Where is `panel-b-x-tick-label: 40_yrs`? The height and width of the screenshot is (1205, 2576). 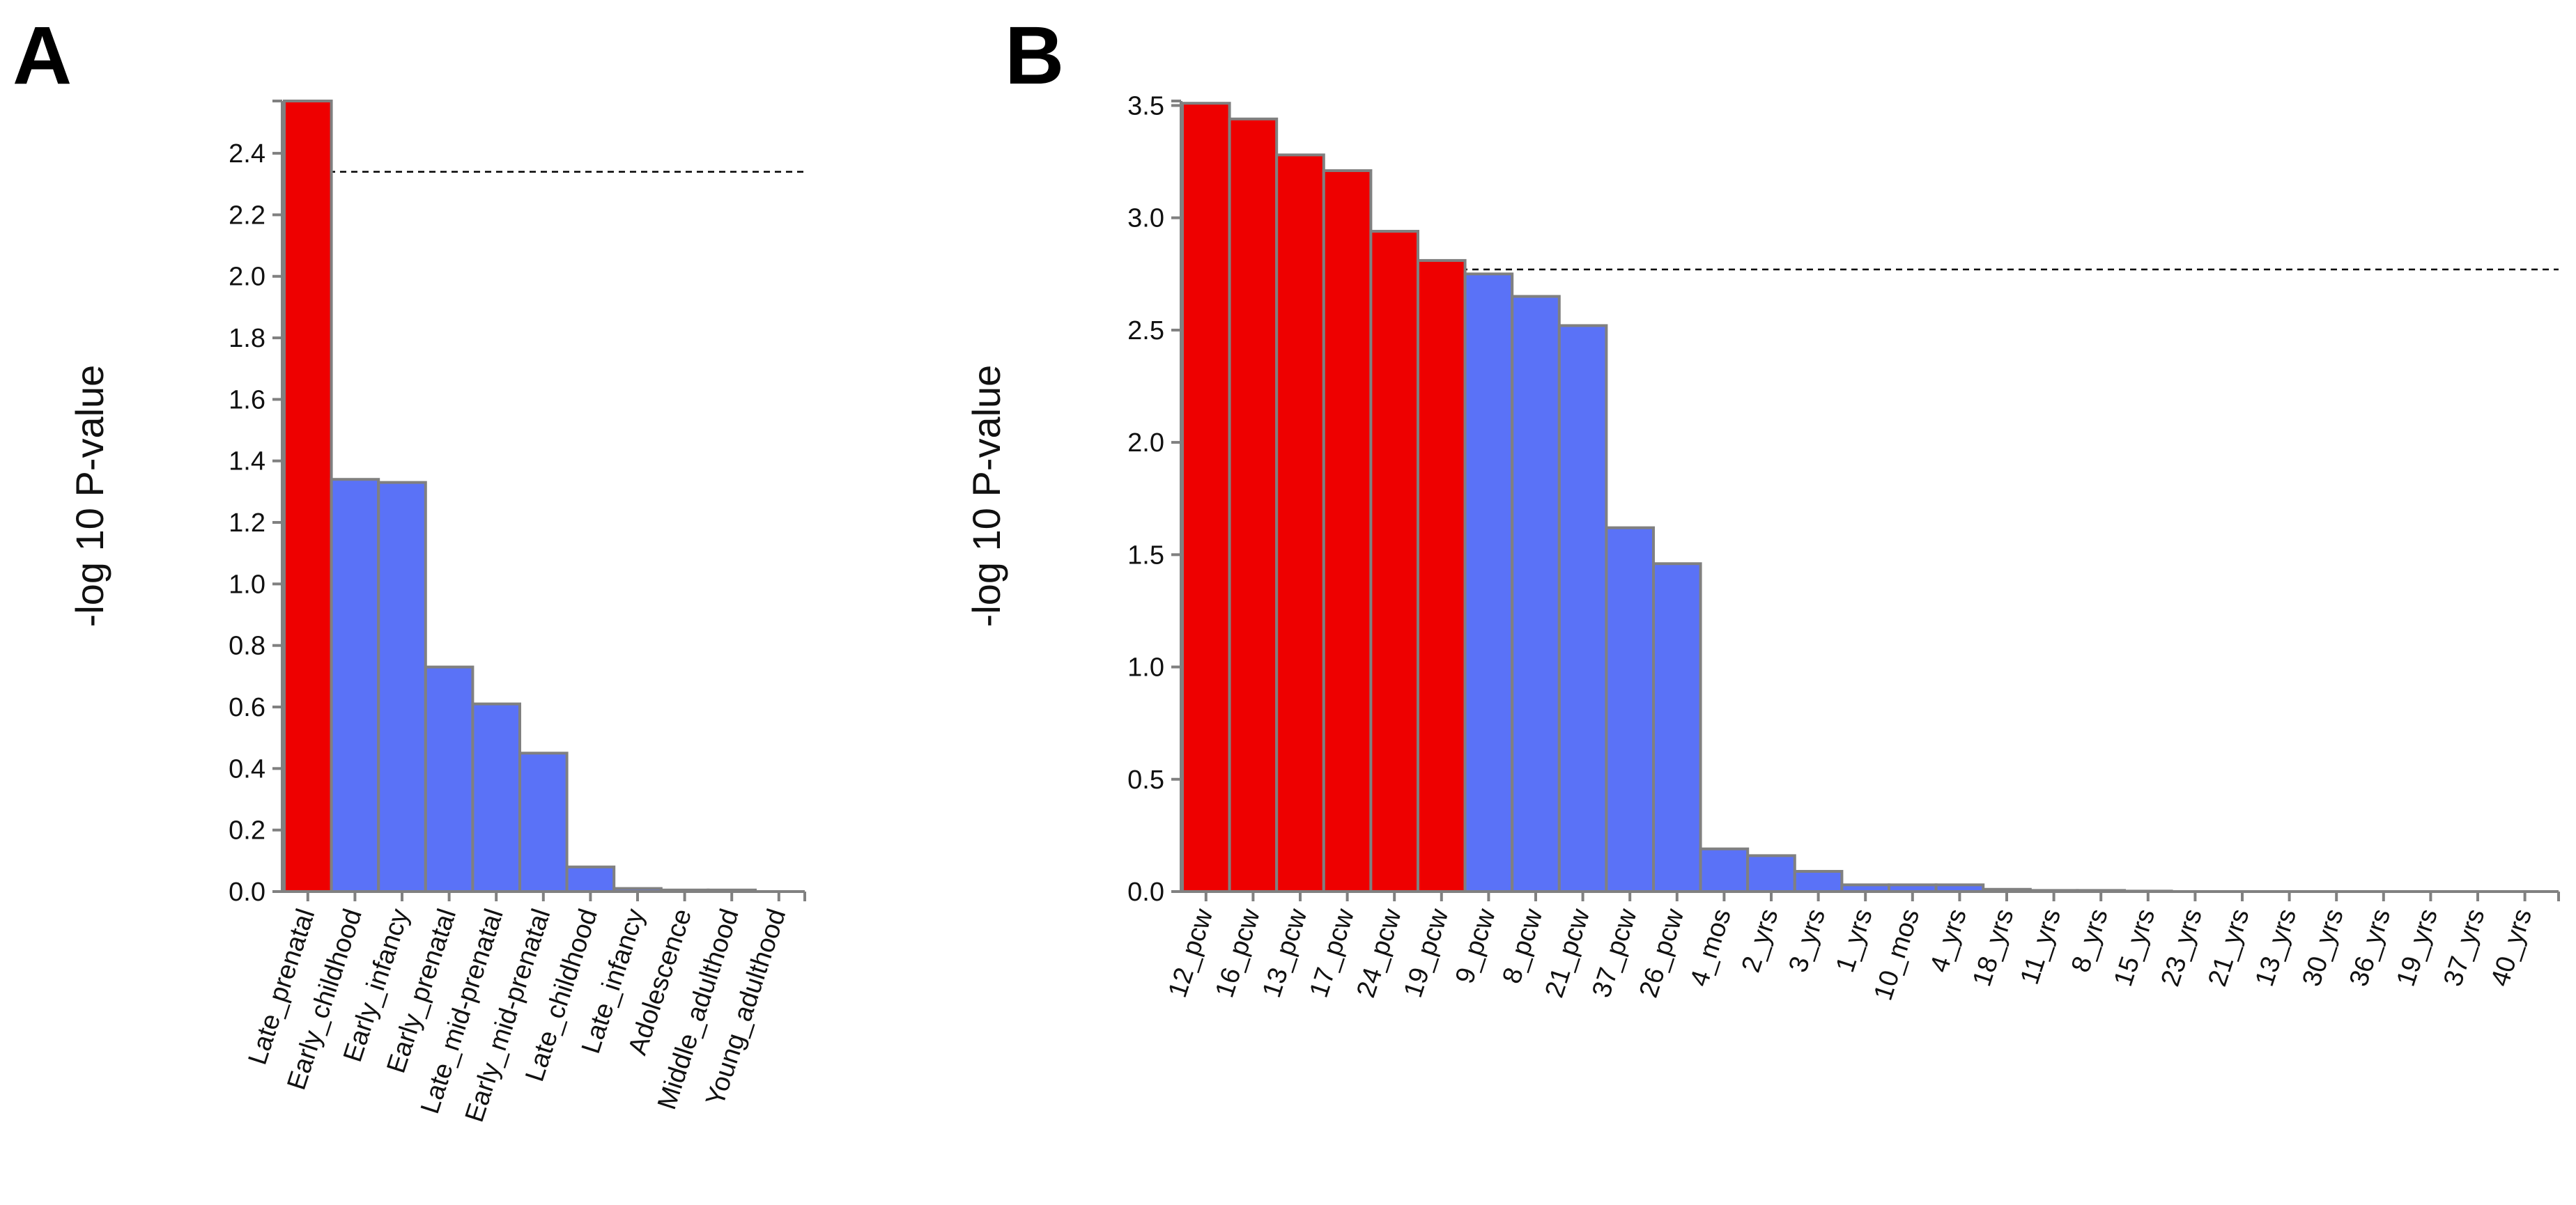
panel-b-x-tick-label: 40_yrs is located at coordinates (2511, 947).